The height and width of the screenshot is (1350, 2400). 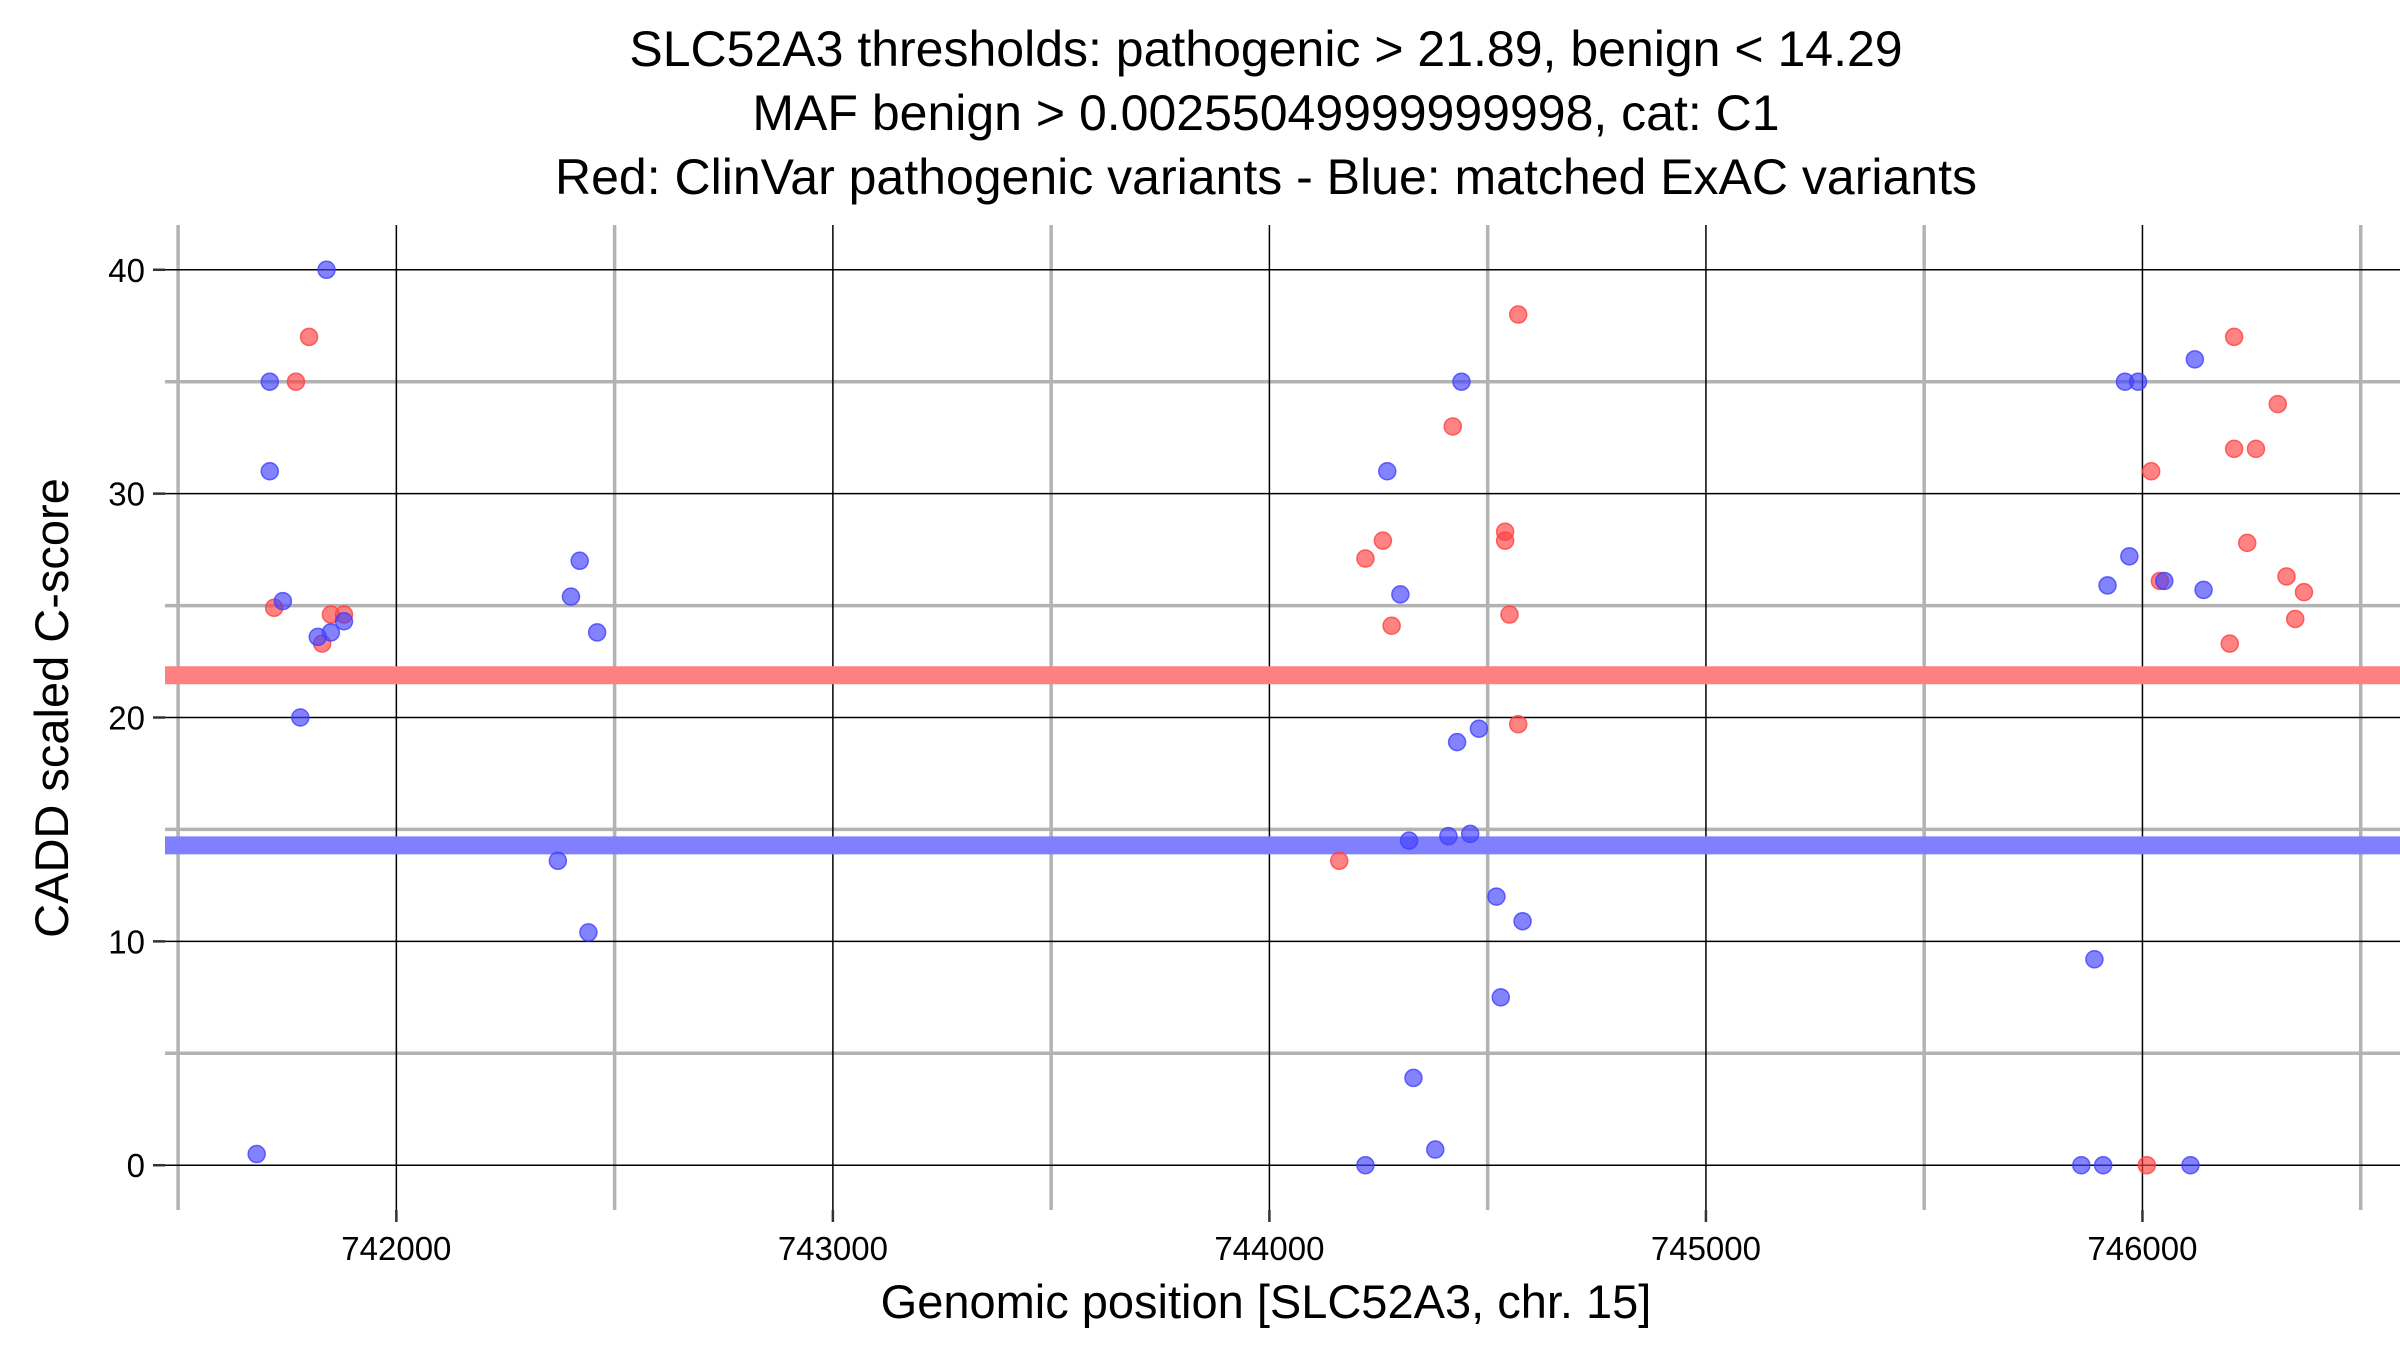 What do you see at coordinates (833, 1248) in the screenshot?
I see `x-tick-label: 743000` at bounding box center [833, 1248].